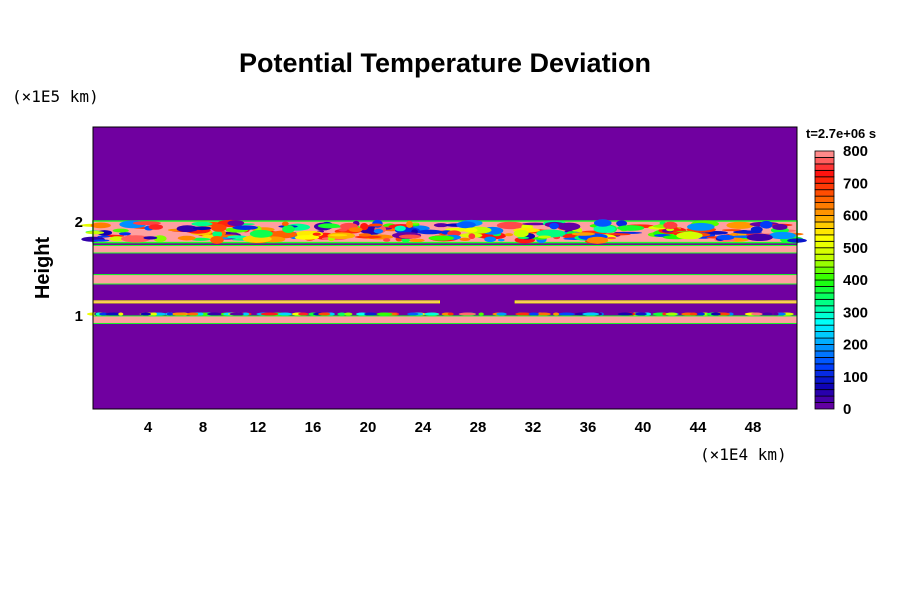 Image resolution: width=900 pixels, height=600 pixels. What do you see at coordinates (855, 151) in the screenshot?
I see `colorbar-tick-label: 800` at bounding box center [855, 151].